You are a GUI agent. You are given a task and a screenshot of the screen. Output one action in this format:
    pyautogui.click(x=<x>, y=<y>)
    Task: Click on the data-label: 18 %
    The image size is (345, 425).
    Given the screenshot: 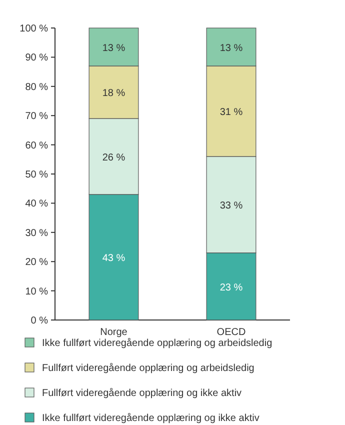 What is the action you would take?
    pyautogui.click(x=114, y=94)
    